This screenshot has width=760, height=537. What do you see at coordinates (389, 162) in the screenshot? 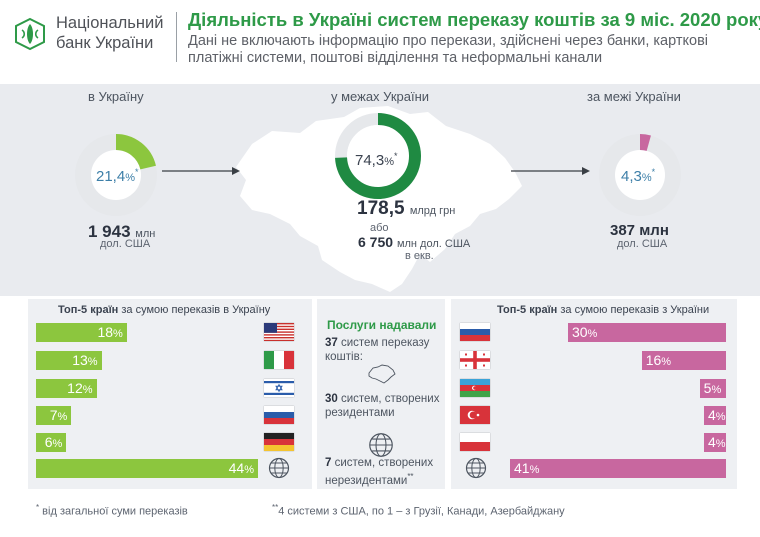
I see `domestic-share-pct: %` at bounding box center [389, 162].